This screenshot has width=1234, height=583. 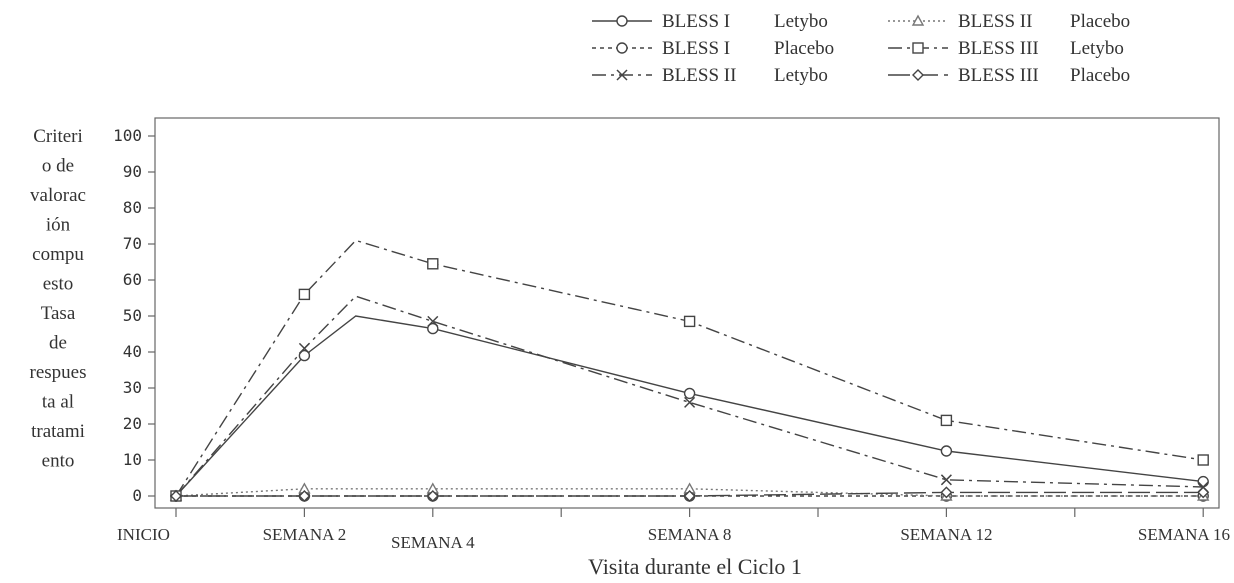 I want to click on y-tick-label: 90, so click(x=132, y=171).